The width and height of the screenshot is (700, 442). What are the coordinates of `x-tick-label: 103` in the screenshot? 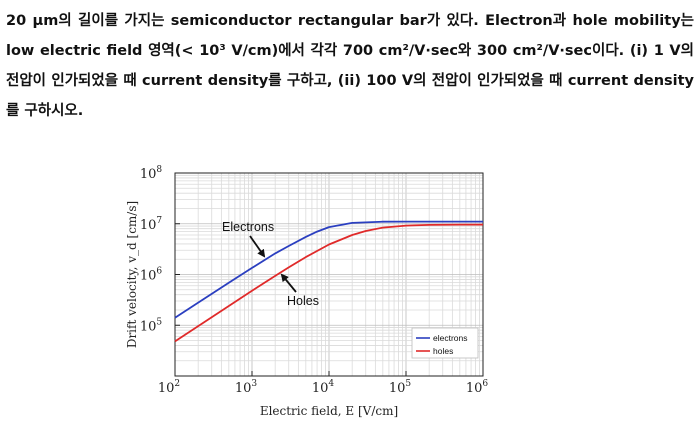 It's located at (246, 387).